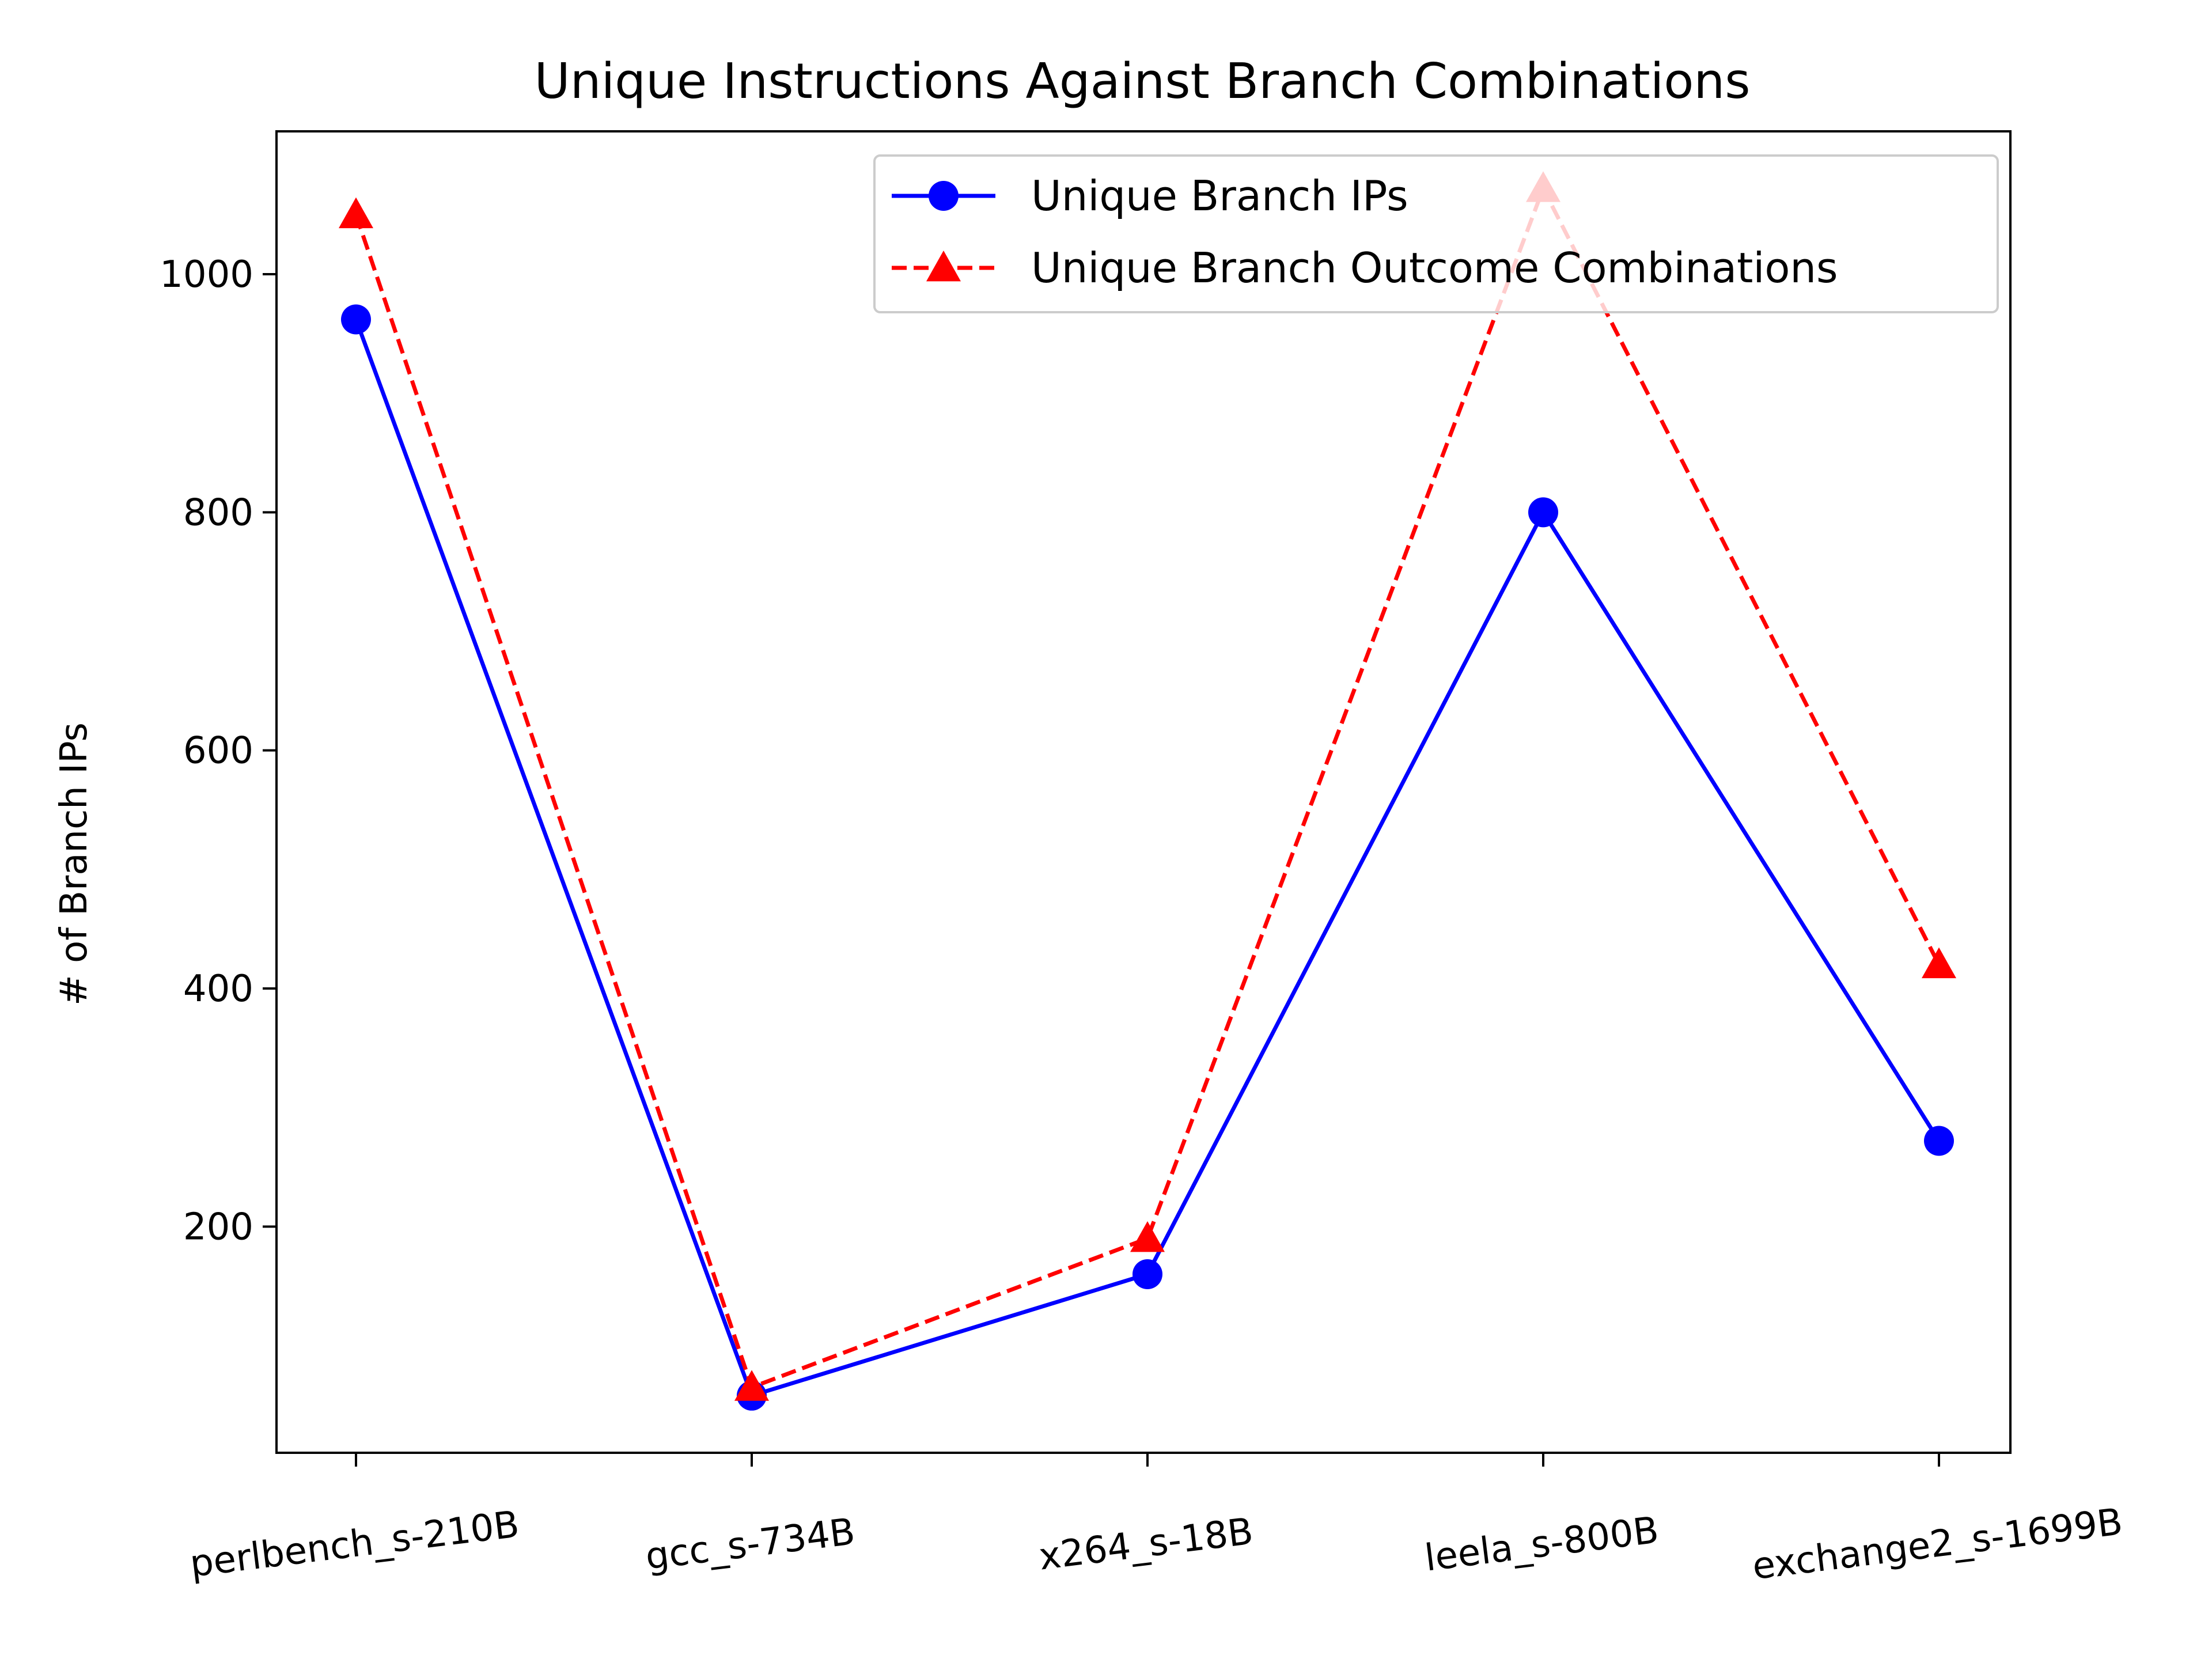 This screenshot has height=1659, width=2212. What do you see at coordinates (355, 1544) in the screenshot?
I see `x-tick-label: perlbench_s-210B` at bounding box center [355, 1544].